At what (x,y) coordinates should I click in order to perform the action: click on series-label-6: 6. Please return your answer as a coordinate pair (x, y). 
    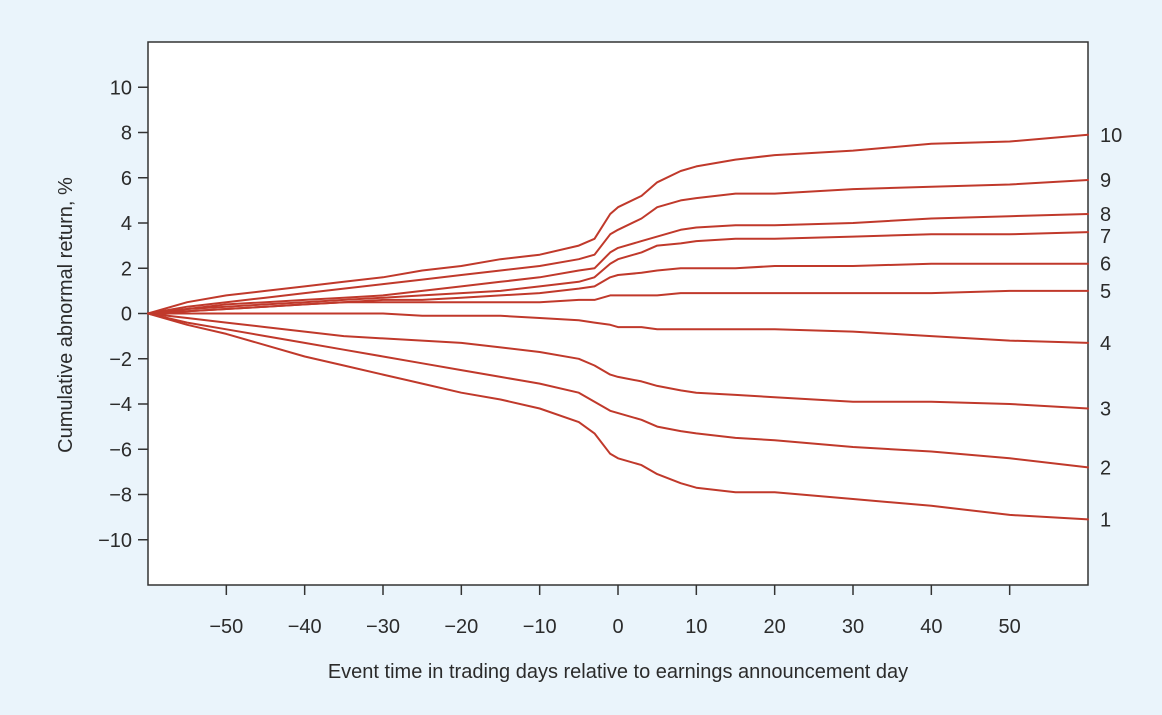
    Looking at the image, I should click on (1105, 265).